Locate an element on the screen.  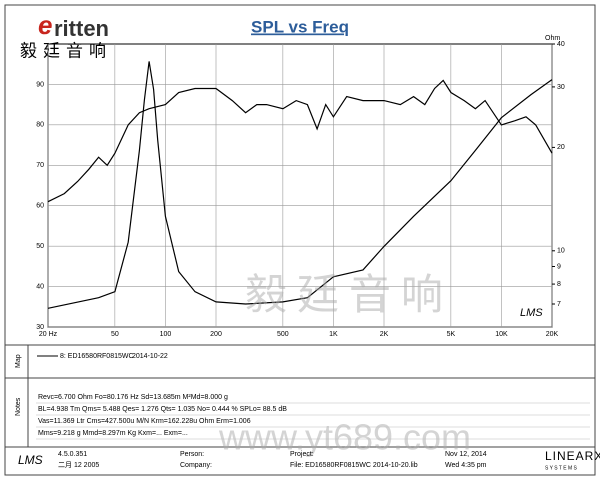
date: Nov 12, 2014 is located at coordinates (466, 454).